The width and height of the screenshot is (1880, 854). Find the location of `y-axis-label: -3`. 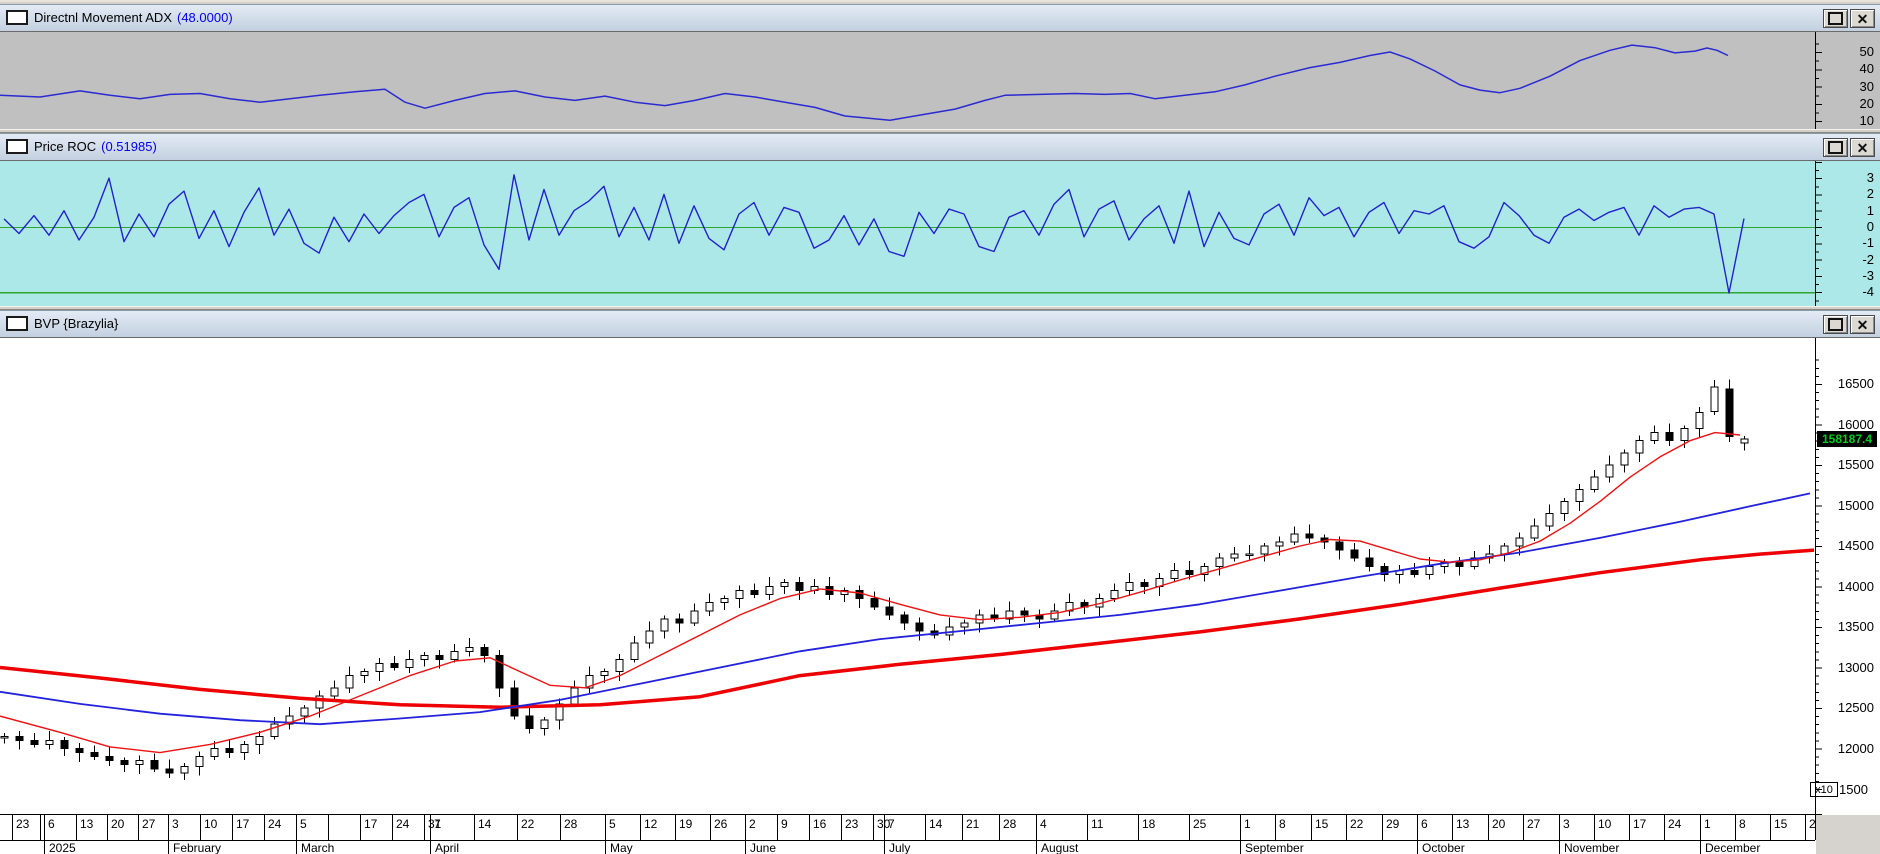

y-axis-label: -3 is located at coordinates (1868, 275).